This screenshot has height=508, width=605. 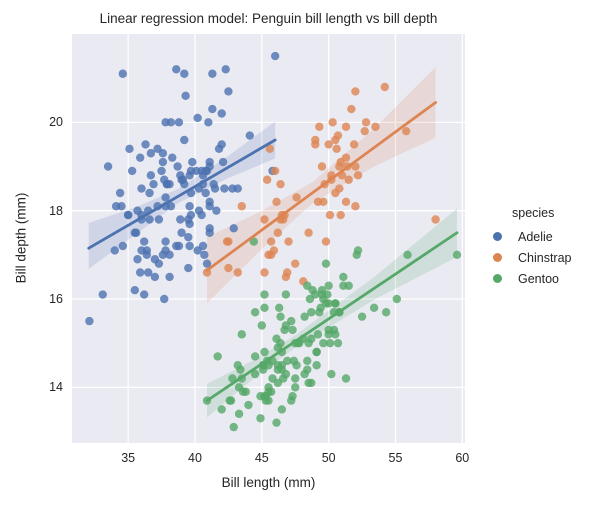 I want to click on legend-label: Gentoo, so click(x=539, y=278).